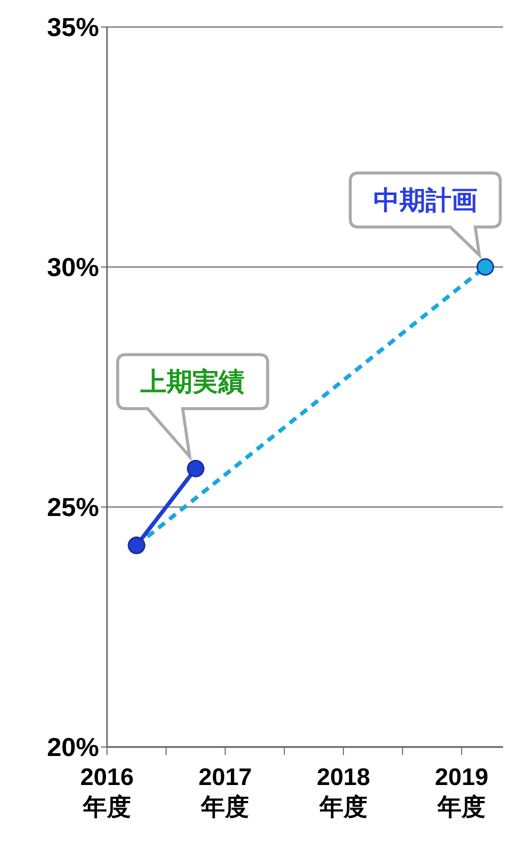 The width and height of the screenshot is (505, 842). What do you see at coordinates (192, 381) in the screenshot?
I see `annotation: 上期実績` at bounding box center [192, 381].